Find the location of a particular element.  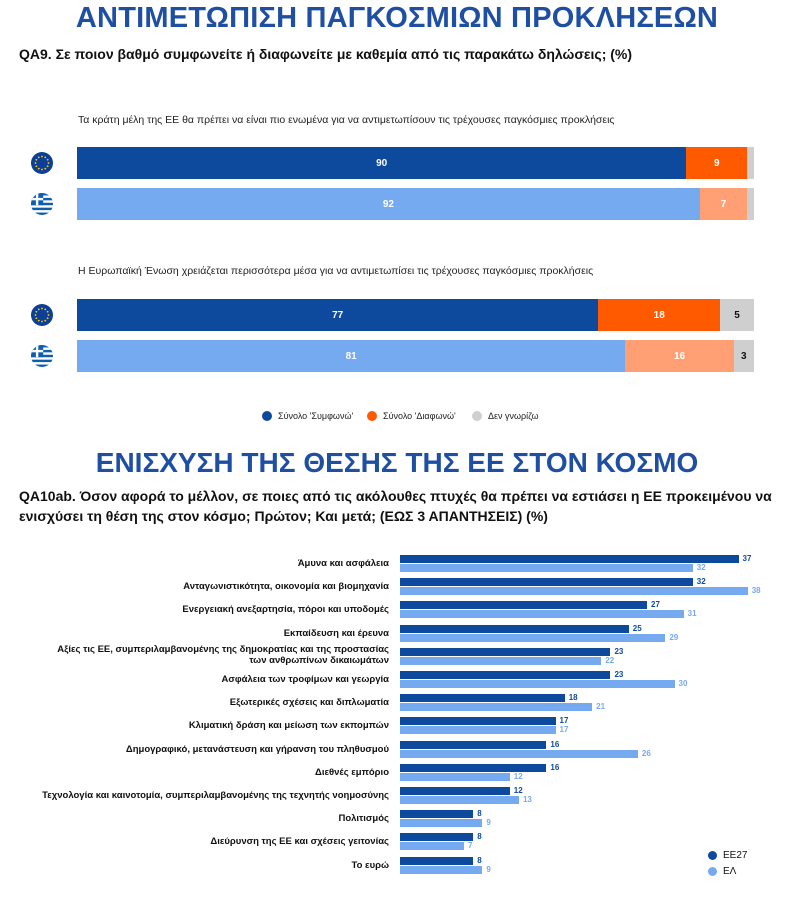

section-title-global-challenges: ΑΝΤΙΜΕΤΩΠΙΣΗ ΠΑΓΚΟΣΜΙΩΝ ΠΡΟΚΛΗΣΕΩΝ is located at coordinates (397, 18).